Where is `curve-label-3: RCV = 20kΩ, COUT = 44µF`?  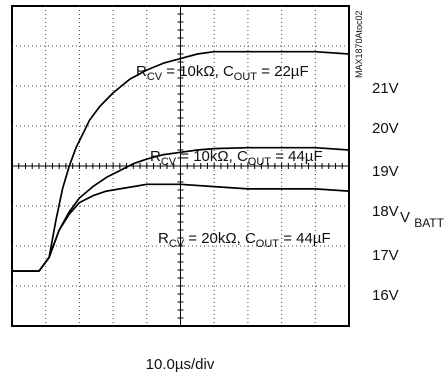
curve-label-3: RCV = 20kΩ, COUT = 44µF is located at coordinates (244, 240).